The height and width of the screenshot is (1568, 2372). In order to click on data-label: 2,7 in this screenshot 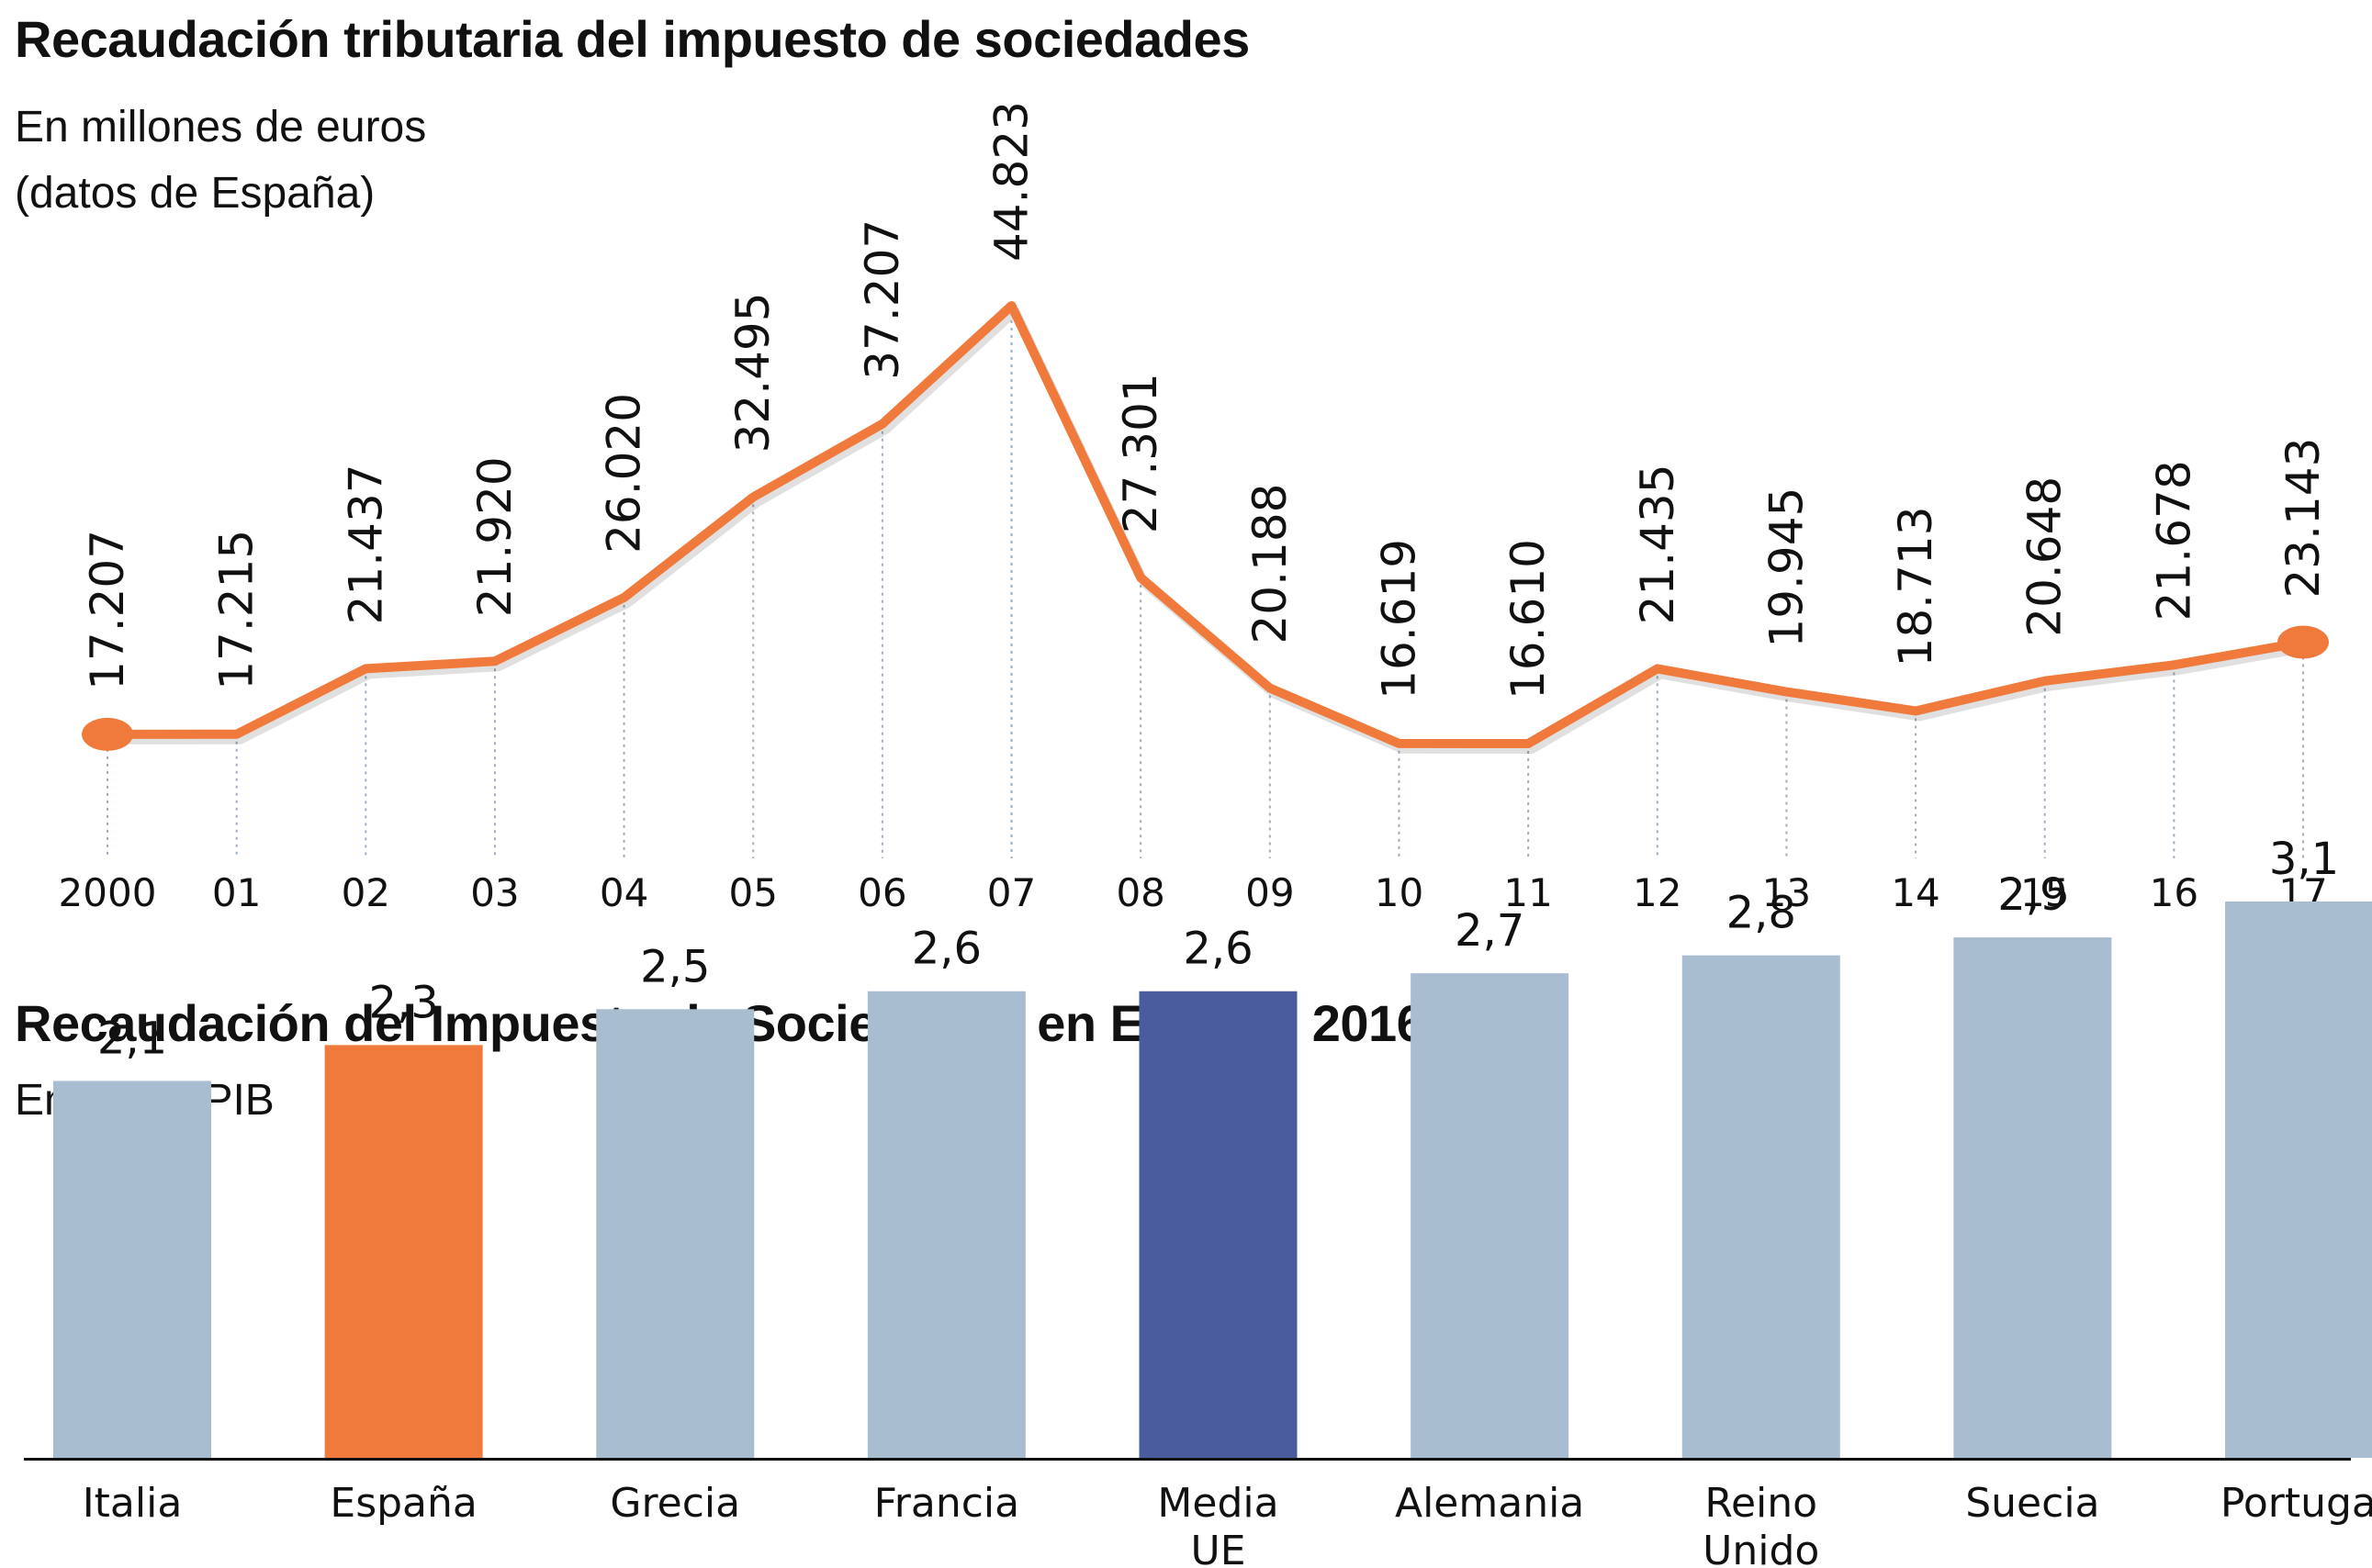, I will do `click(1489, 931)`.